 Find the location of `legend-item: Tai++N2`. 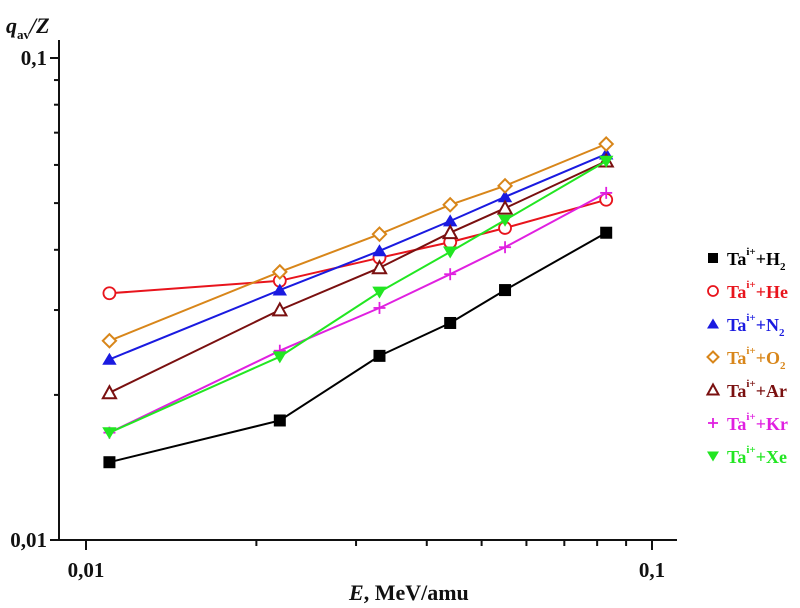

legend-item: Tai++N2 is located at coordinates (746, 325).